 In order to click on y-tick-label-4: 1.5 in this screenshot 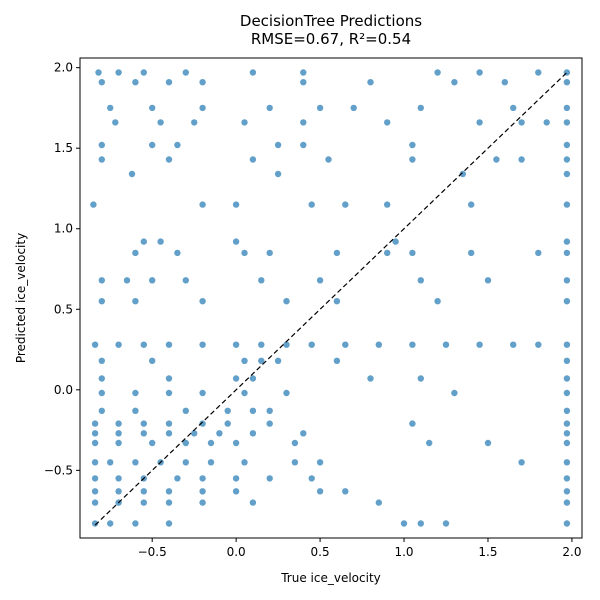, I will do `click(63, 148)`.